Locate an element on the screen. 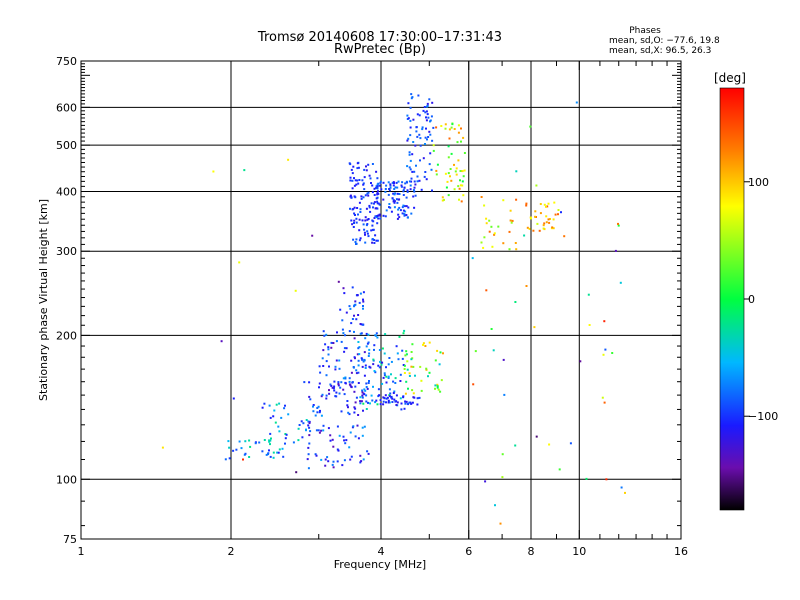 Image resolution: width=800 pixels, height=600 pixels. x-tick-label: 8 is located at coordinates (531, 551).